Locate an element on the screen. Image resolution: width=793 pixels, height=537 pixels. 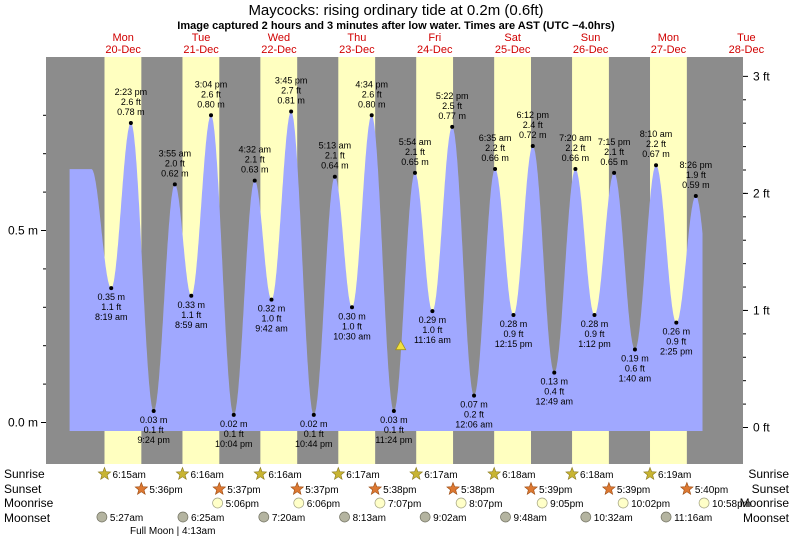
tide-label: 0.03 m is located at coordinates (154, 420).